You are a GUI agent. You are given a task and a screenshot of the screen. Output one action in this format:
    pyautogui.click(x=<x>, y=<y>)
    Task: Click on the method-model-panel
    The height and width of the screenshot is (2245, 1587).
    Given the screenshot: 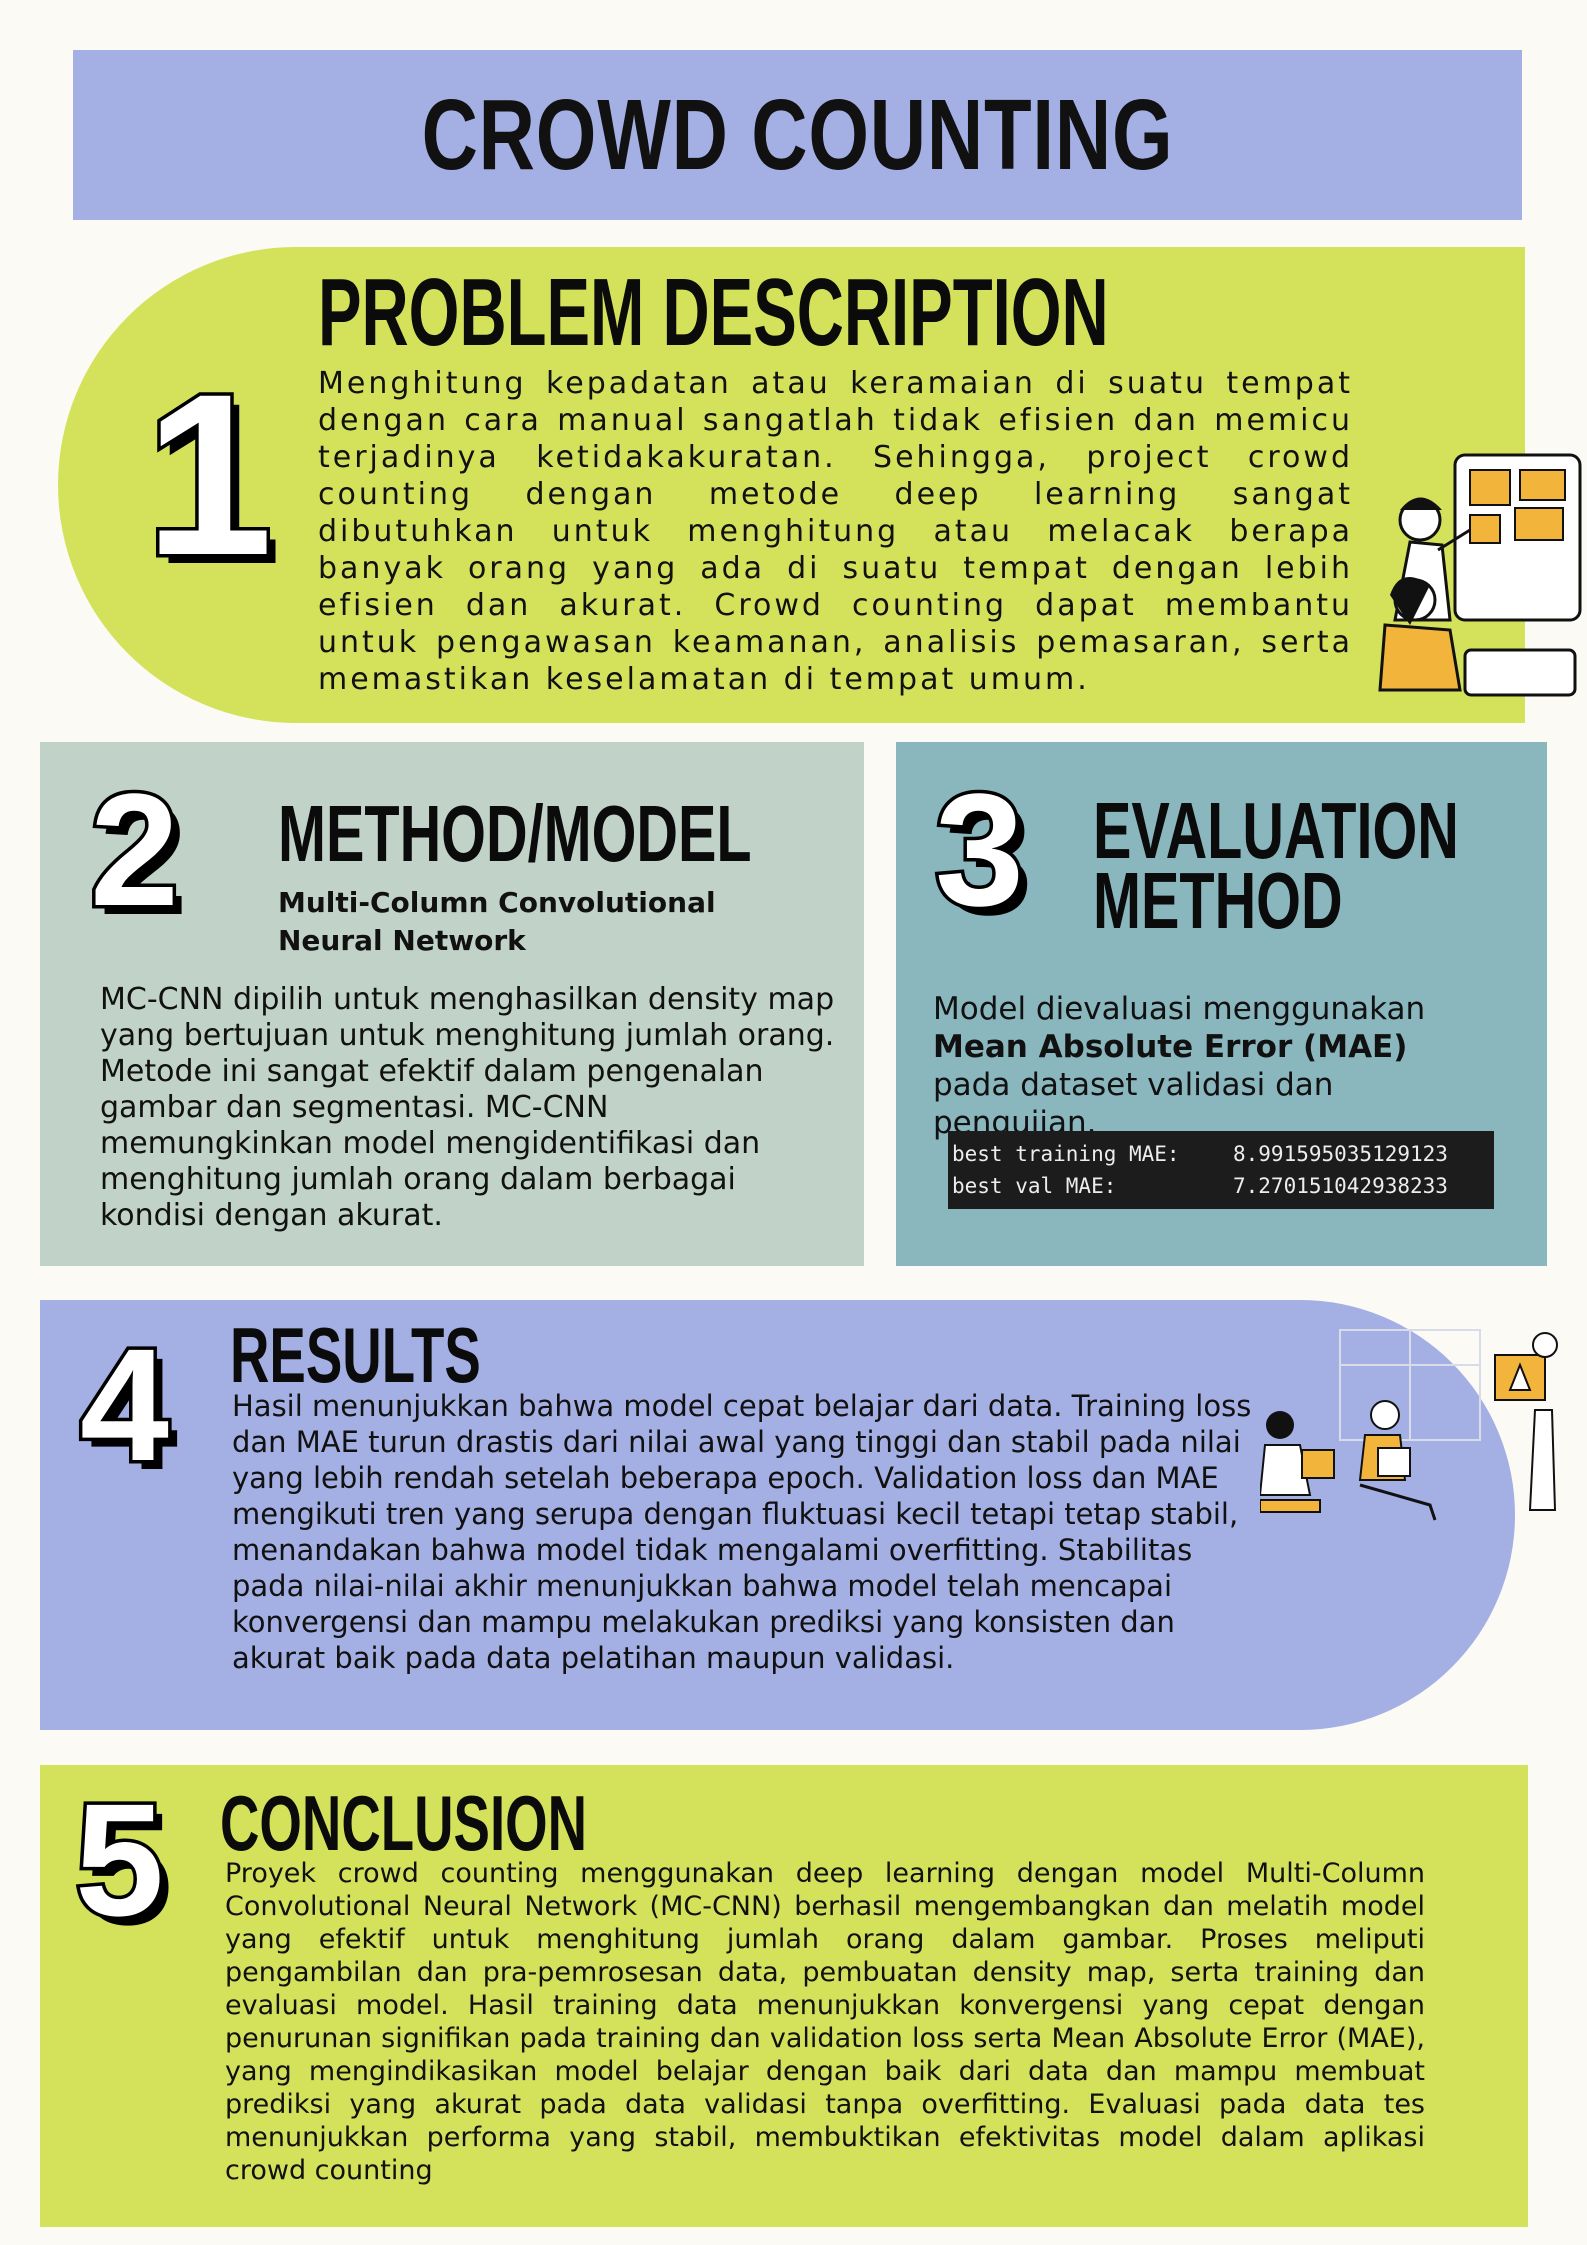 What is the action you would take?
    pyautogui.click(x=452, y=1004)
    